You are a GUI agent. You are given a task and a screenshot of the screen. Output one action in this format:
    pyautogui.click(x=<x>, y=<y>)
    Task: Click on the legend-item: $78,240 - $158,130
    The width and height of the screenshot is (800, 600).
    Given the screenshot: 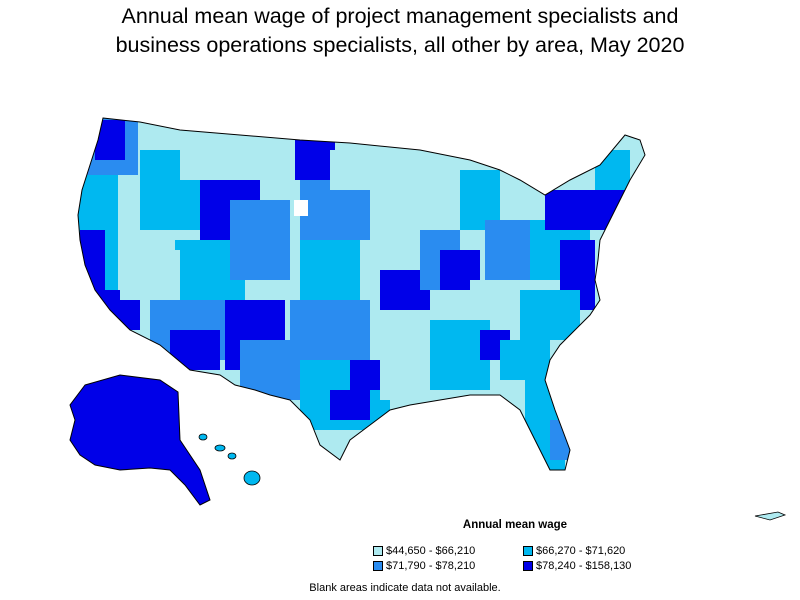 What is the action you would take?
    pyautogui.click(x=577, y=566)
    